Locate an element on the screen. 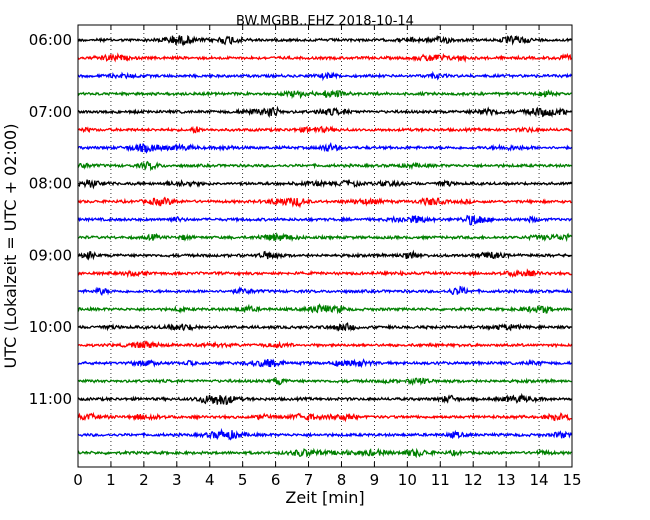 Image resolution: width=650 pixels, height=520 pixels. x-tick-label: 2 is located at coordinates (144, 480).